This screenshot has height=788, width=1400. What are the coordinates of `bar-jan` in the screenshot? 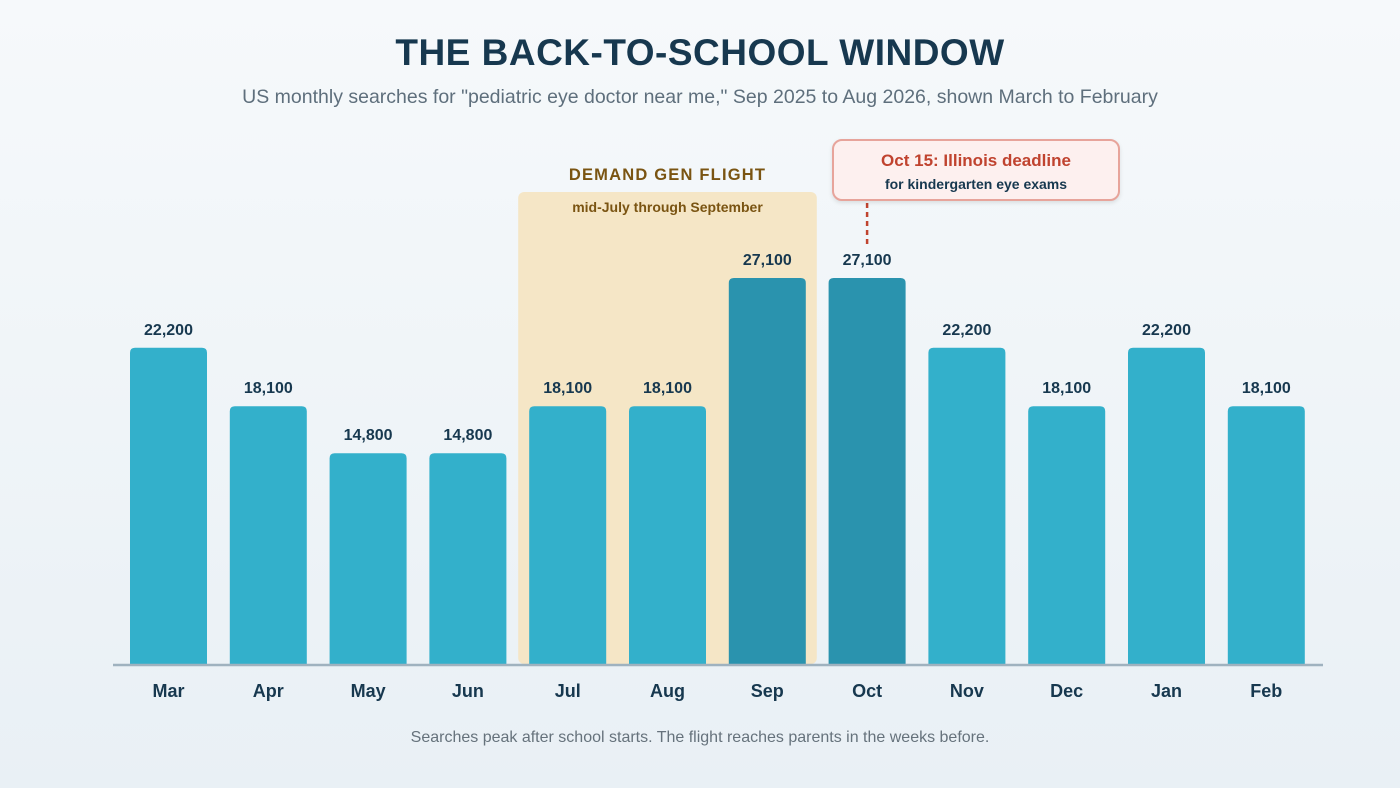 It's located at (1166, 505).